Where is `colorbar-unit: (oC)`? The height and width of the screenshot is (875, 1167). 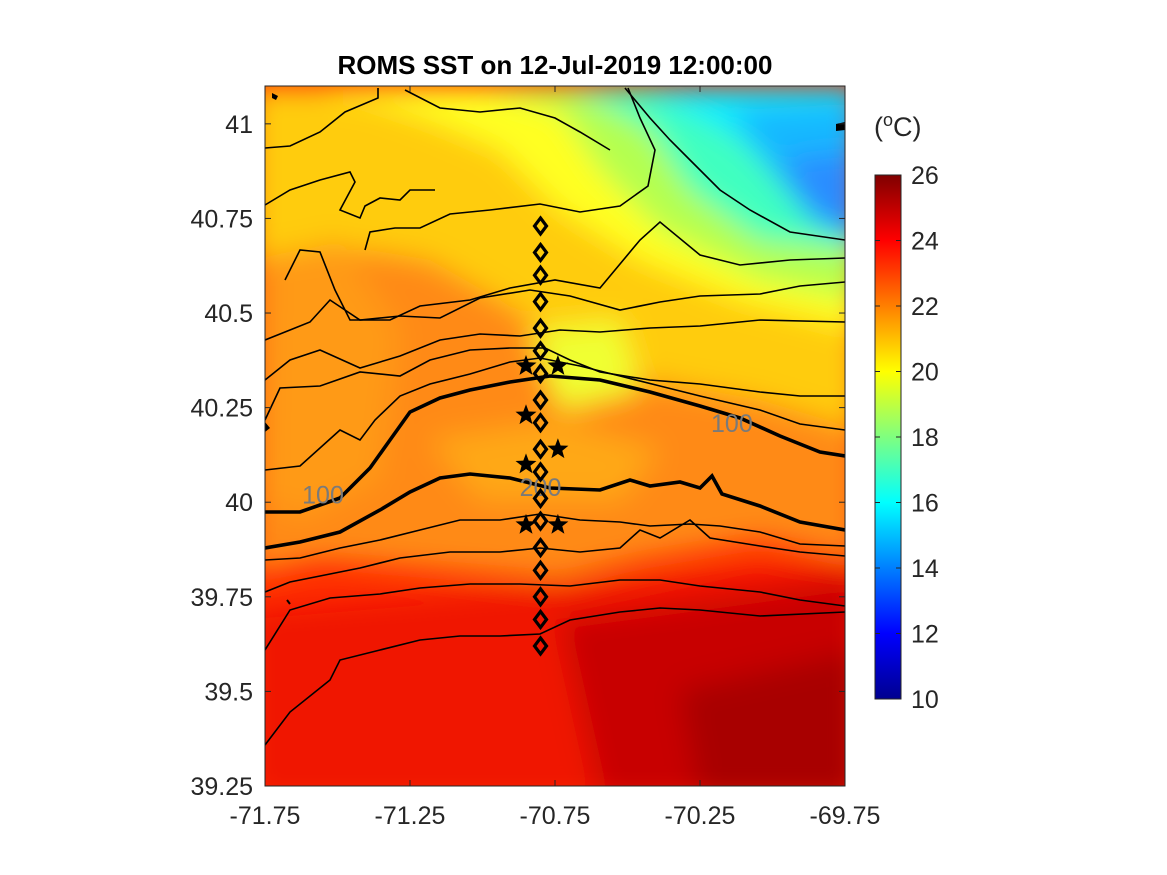
colorbar-unit: (oC) is located at coordinates (898, 126).